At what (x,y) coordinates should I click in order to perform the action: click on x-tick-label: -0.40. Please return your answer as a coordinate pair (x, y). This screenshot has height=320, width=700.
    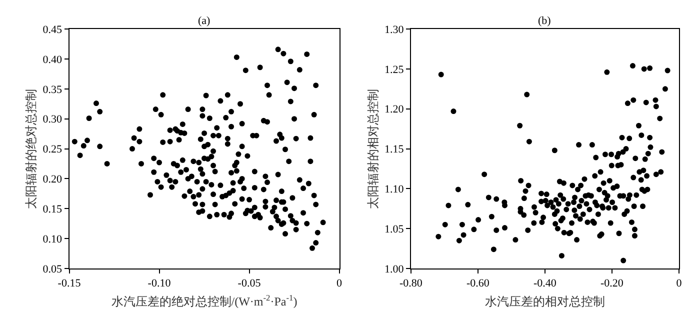
    Looking at the image, I should click on (545, 284).